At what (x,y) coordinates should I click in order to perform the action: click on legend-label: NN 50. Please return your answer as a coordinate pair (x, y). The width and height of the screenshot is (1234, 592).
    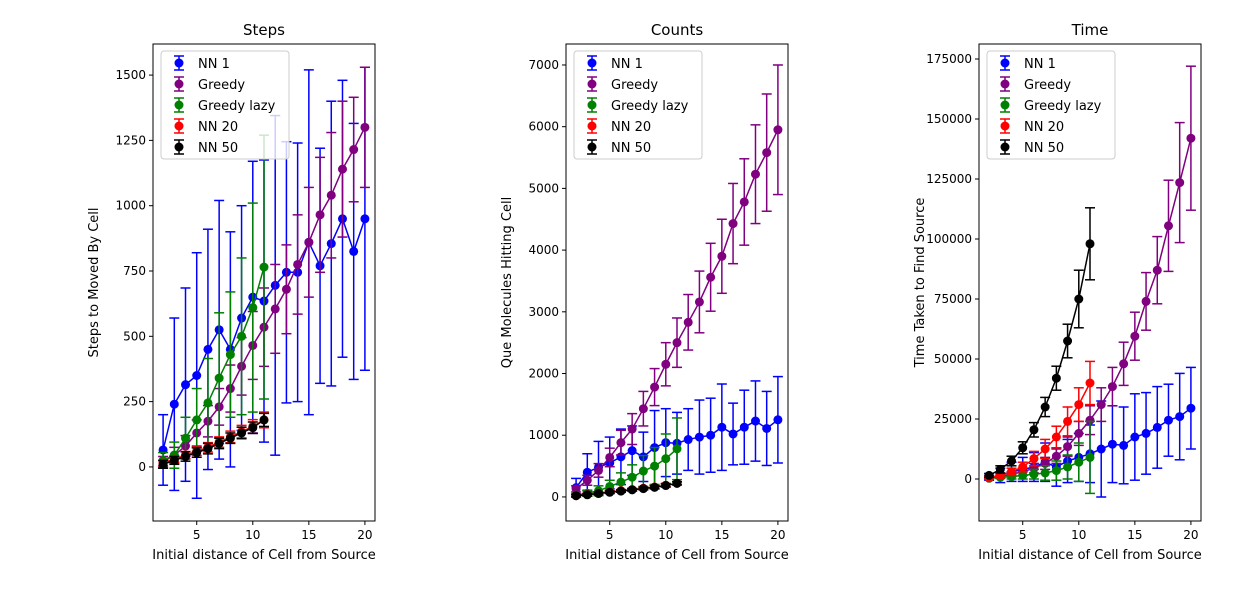
    Looking at the image, I should click on (631, 148).